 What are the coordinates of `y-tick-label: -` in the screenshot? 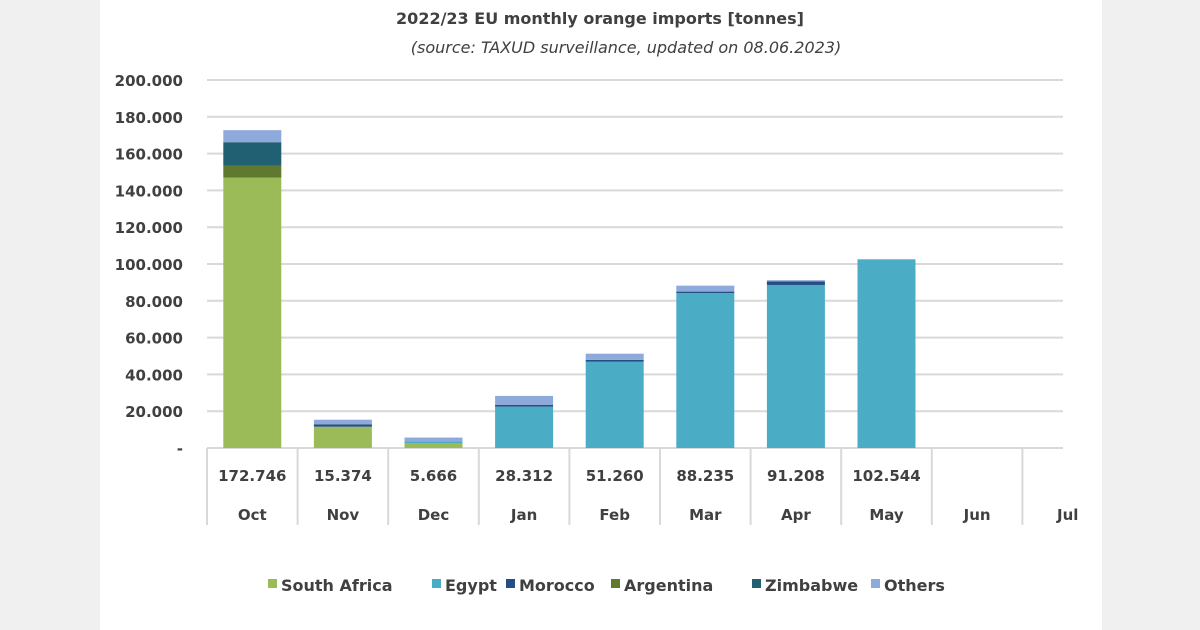 It's located at (180, 449).